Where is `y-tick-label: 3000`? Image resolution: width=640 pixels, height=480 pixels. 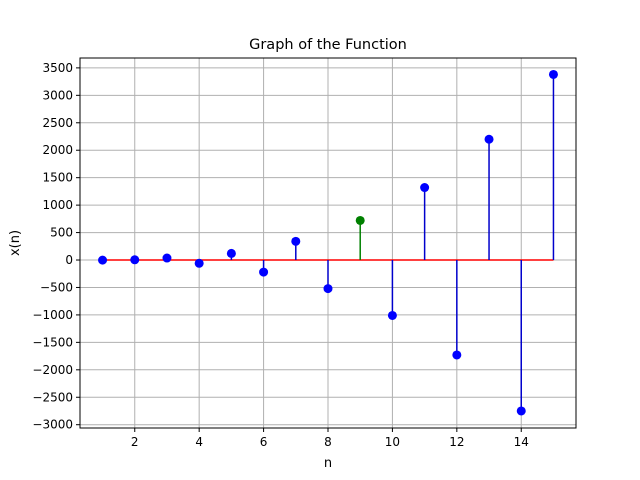
y-tick-label: 3000 is located at coordinates (57, 95).